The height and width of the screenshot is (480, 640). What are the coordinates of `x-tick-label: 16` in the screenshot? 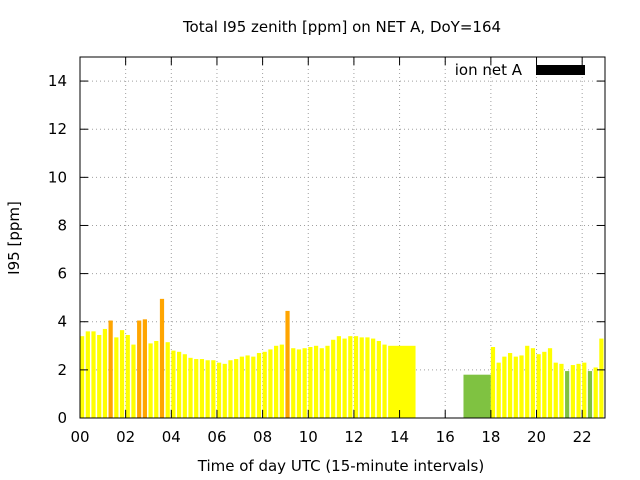 It's located at (445, 437).